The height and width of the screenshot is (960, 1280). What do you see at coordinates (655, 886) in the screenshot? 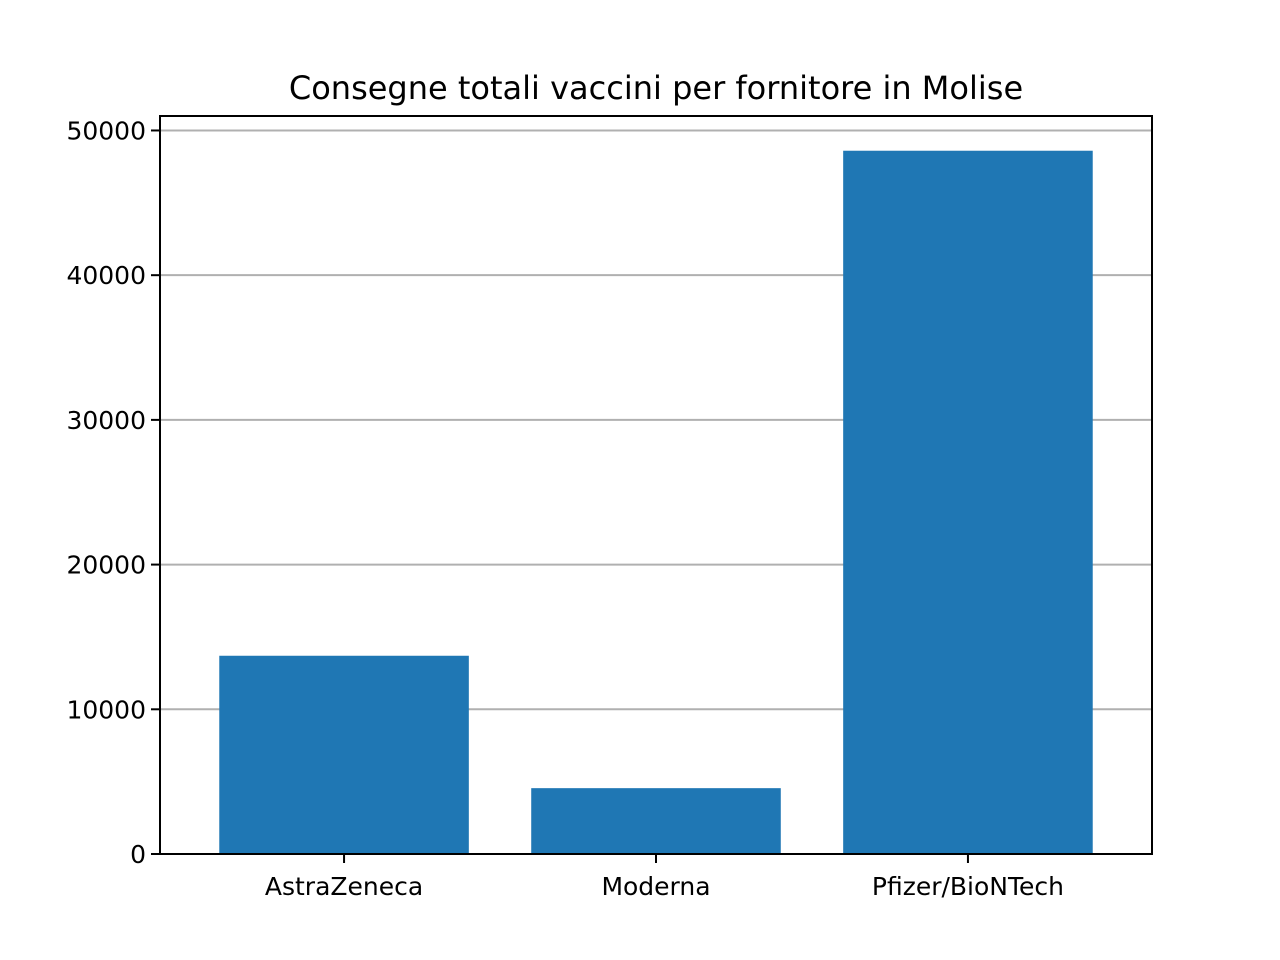
I see `x-tick-label: Moderna` at bounding box center [655, 886].